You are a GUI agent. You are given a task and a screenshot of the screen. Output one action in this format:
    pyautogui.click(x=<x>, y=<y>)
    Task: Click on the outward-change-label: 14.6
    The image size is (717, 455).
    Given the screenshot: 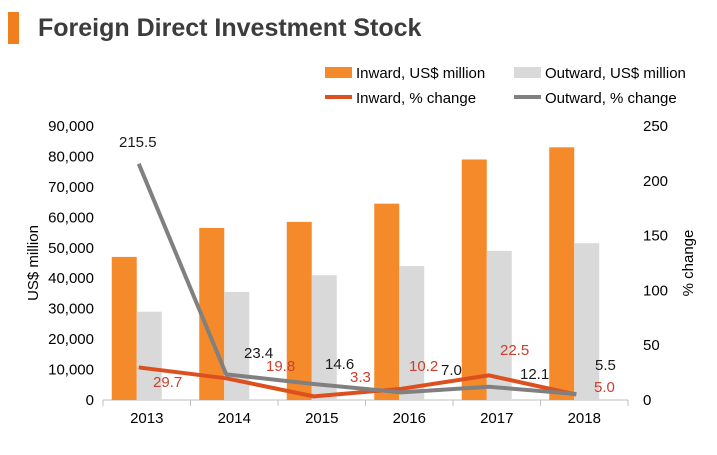 What is the action you would take?
    pyautogui.click(x=339, y=364)
    